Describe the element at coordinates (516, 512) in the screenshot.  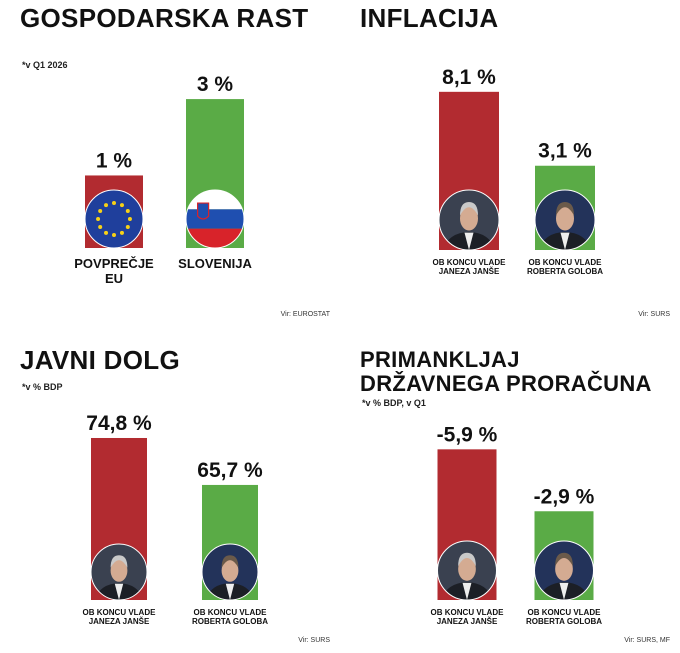
I see `chart: -5,9 % -2,9 %` at that location.